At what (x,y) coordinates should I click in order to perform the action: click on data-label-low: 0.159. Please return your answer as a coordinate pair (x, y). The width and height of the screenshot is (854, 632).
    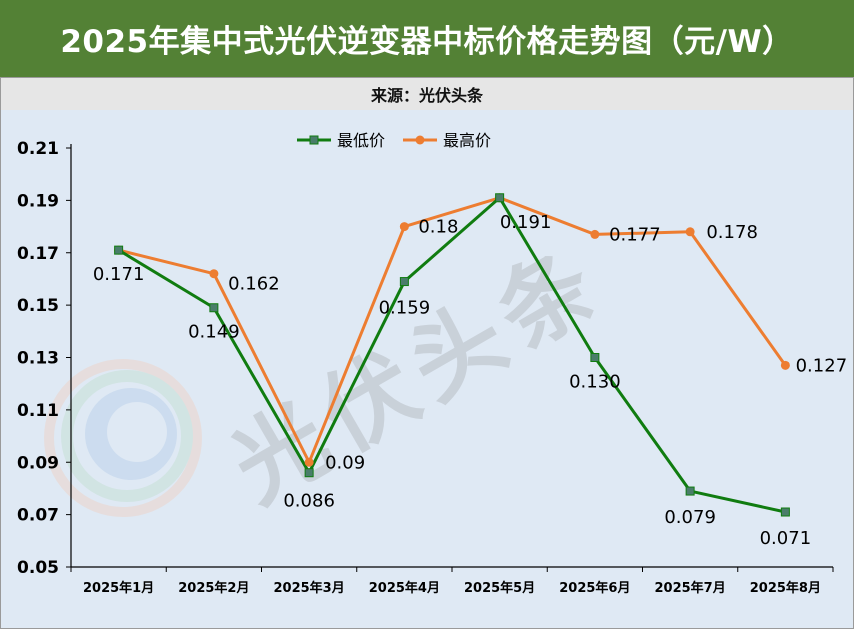
    Looking at the image, I should click on (405, 308).